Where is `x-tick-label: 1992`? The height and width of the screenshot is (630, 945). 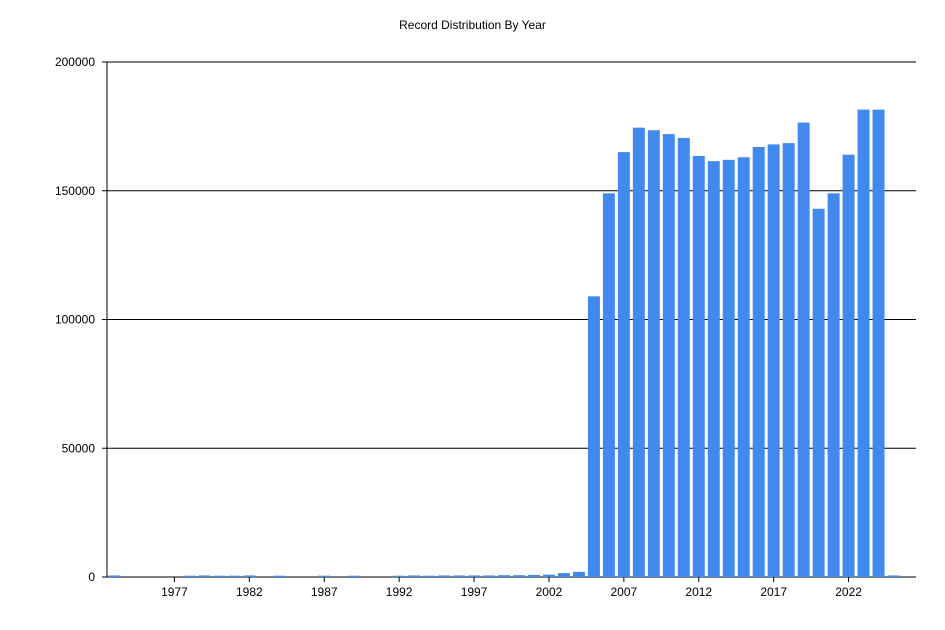 x-tick-label: 1992 is located at coordinates (399, 592).